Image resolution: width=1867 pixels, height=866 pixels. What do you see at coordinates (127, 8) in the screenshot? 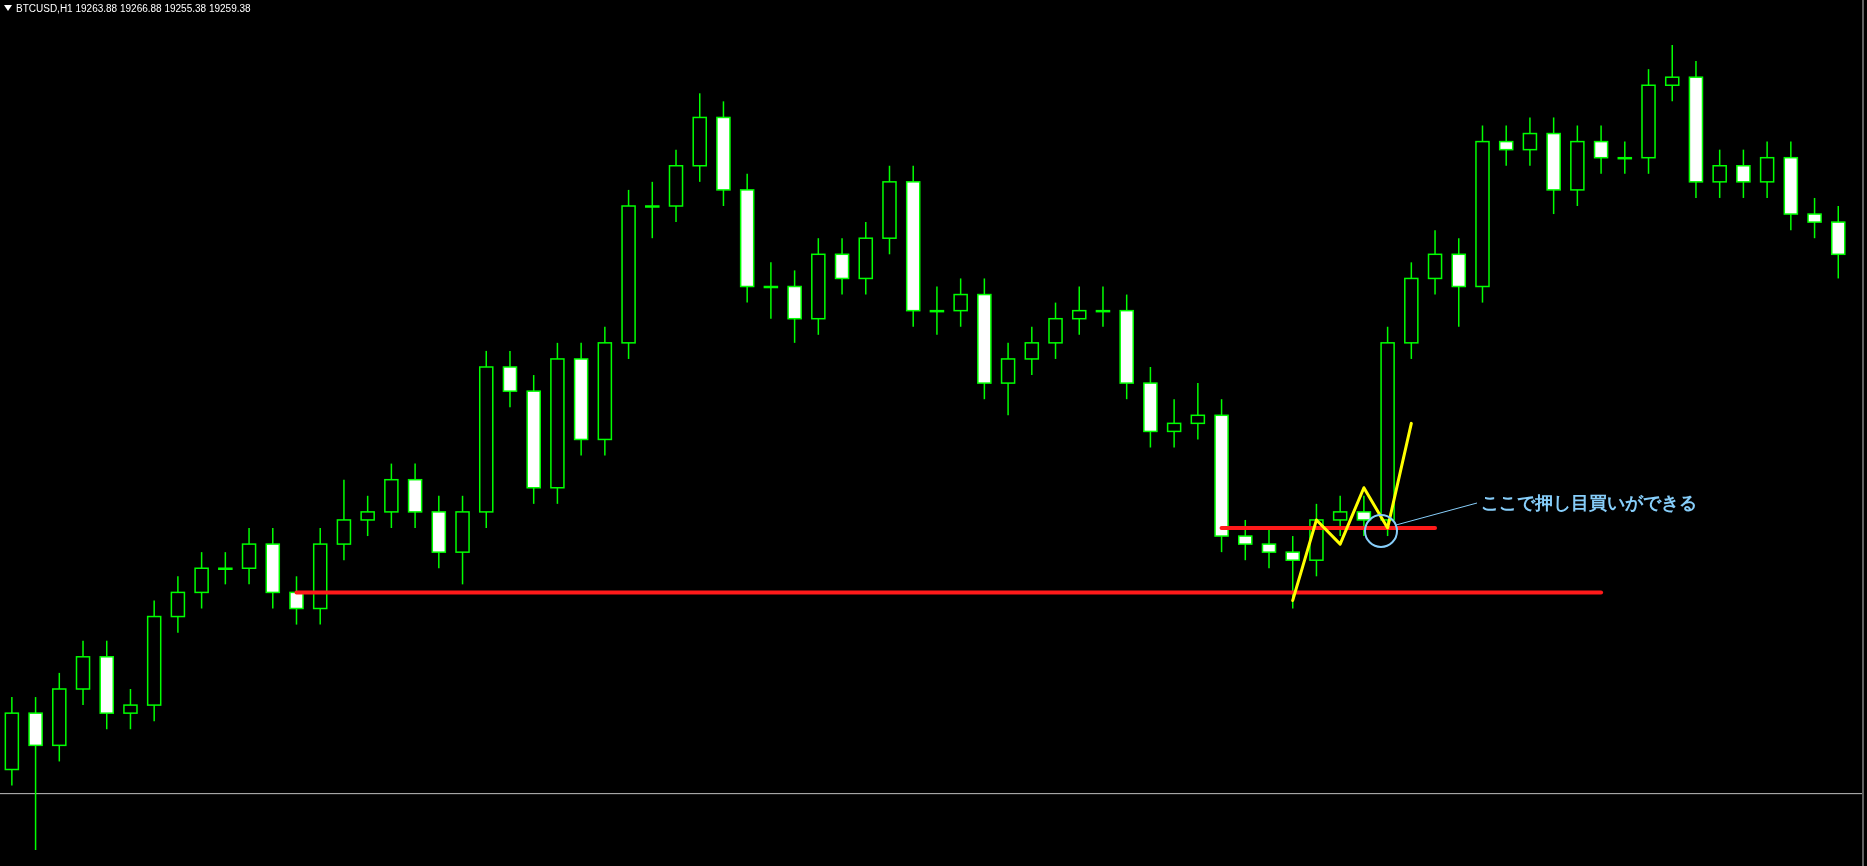
I see `title: BTCUSD,H1 19263.88 19266.88 19255.38 19259.38` at bounding box center [127, 8].